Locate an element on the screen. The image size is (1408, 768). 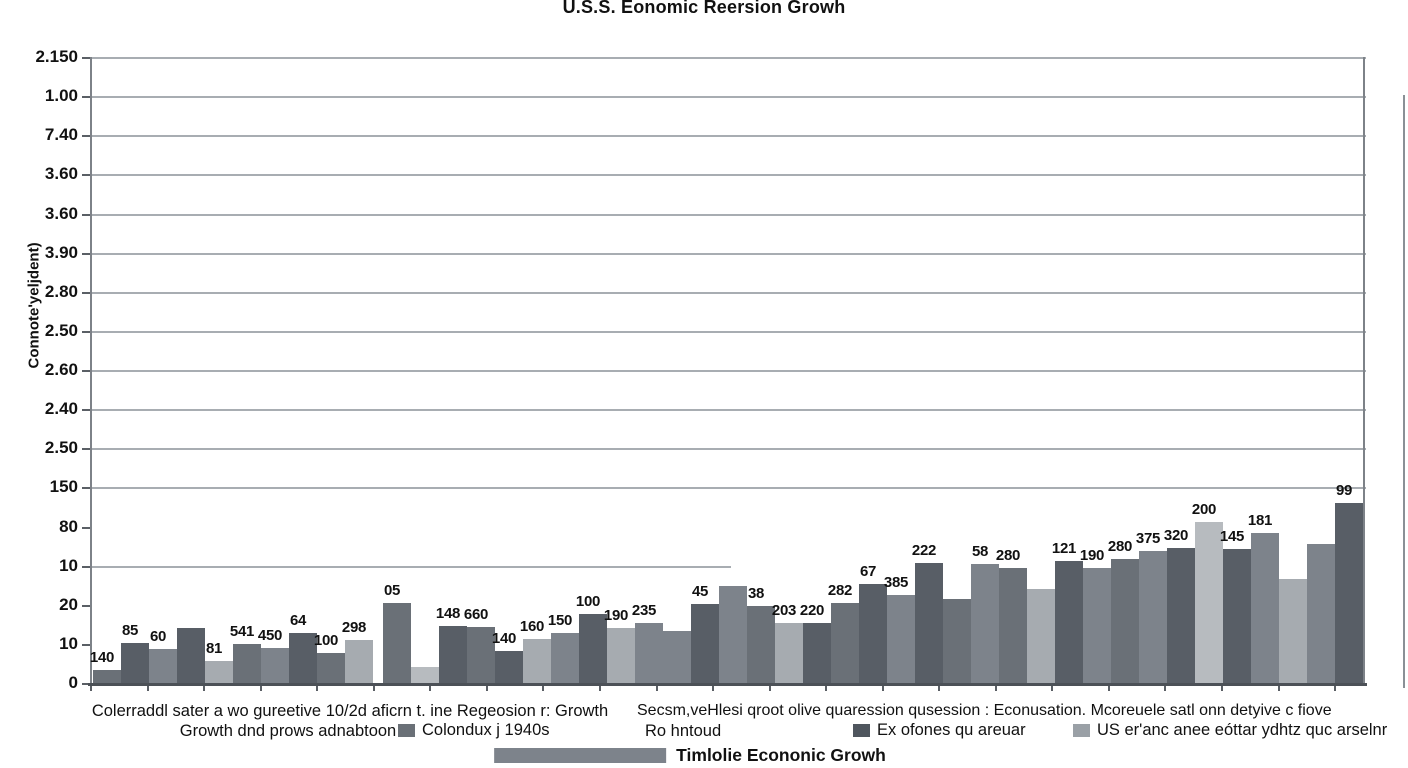
legend-item-main: Timlolie Econonic Growh is located at coordinates (690, 755).